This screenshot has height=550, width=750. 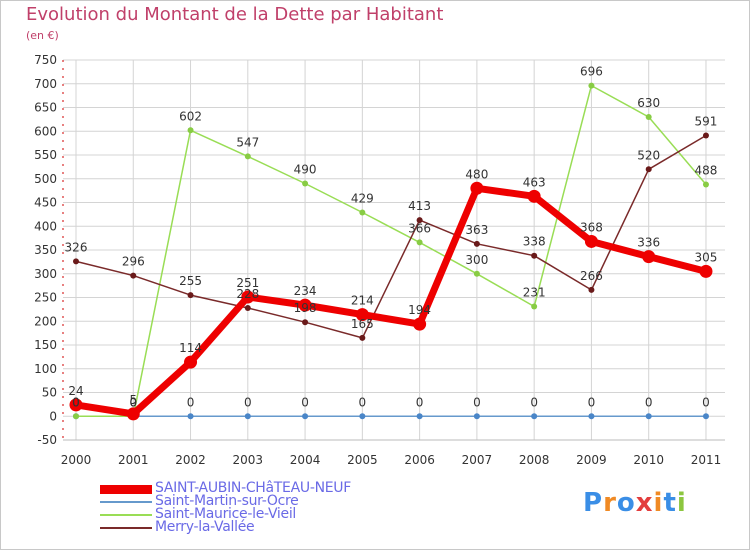 What do you see at coordinates (45, 298) in the screenshot?
I see `y-tick-label: 250` at bounding box center [45, 298].